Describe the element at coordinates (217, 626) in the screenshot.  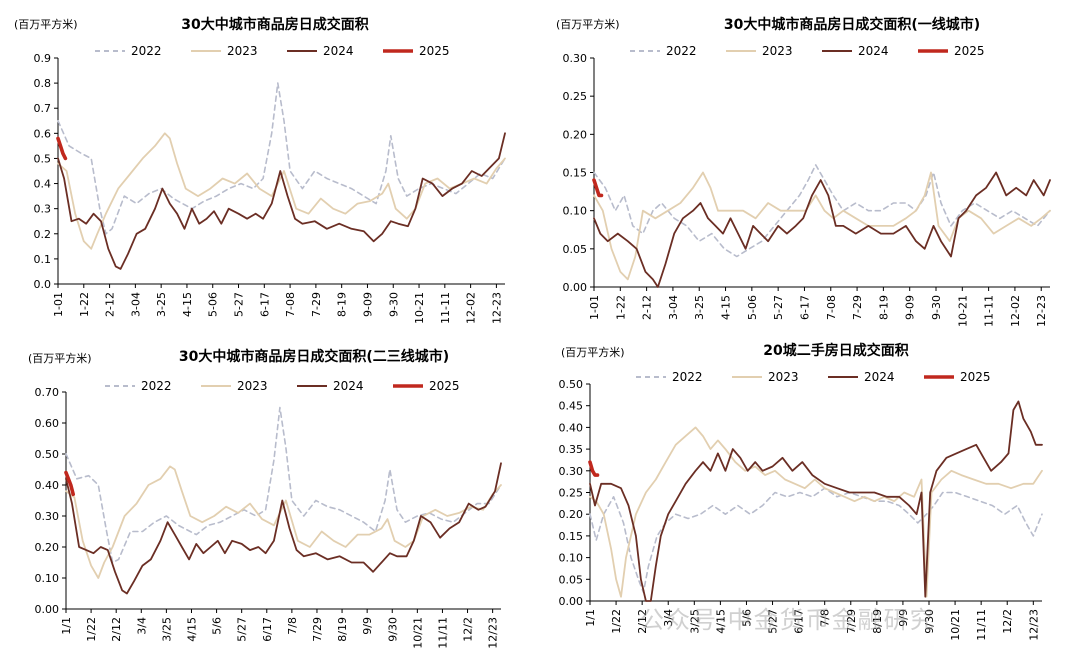
I see `x-tick-label: 5/6` at that location.